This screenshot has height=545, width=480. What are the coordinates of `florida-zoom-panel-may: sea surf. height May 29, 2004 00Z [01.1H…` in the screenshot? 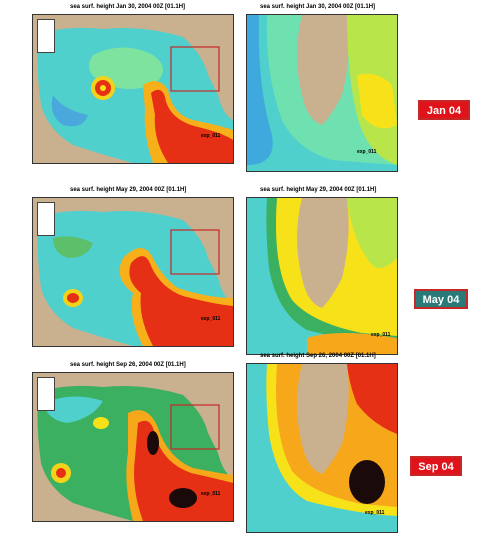 It's located at (325, 271).